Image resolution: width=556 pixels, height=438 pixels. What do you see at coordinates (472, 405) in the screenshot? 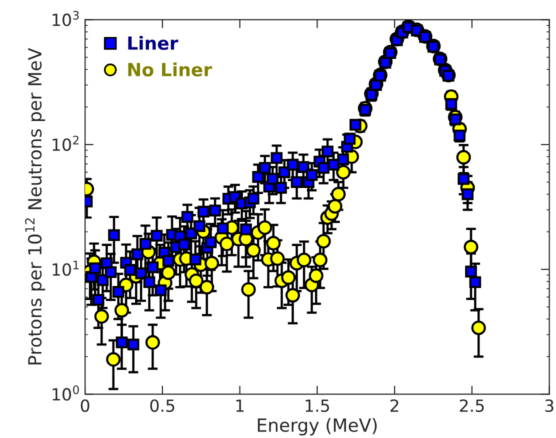
I see `x-tick-label: 2.5` at bounding box center [472, 405].